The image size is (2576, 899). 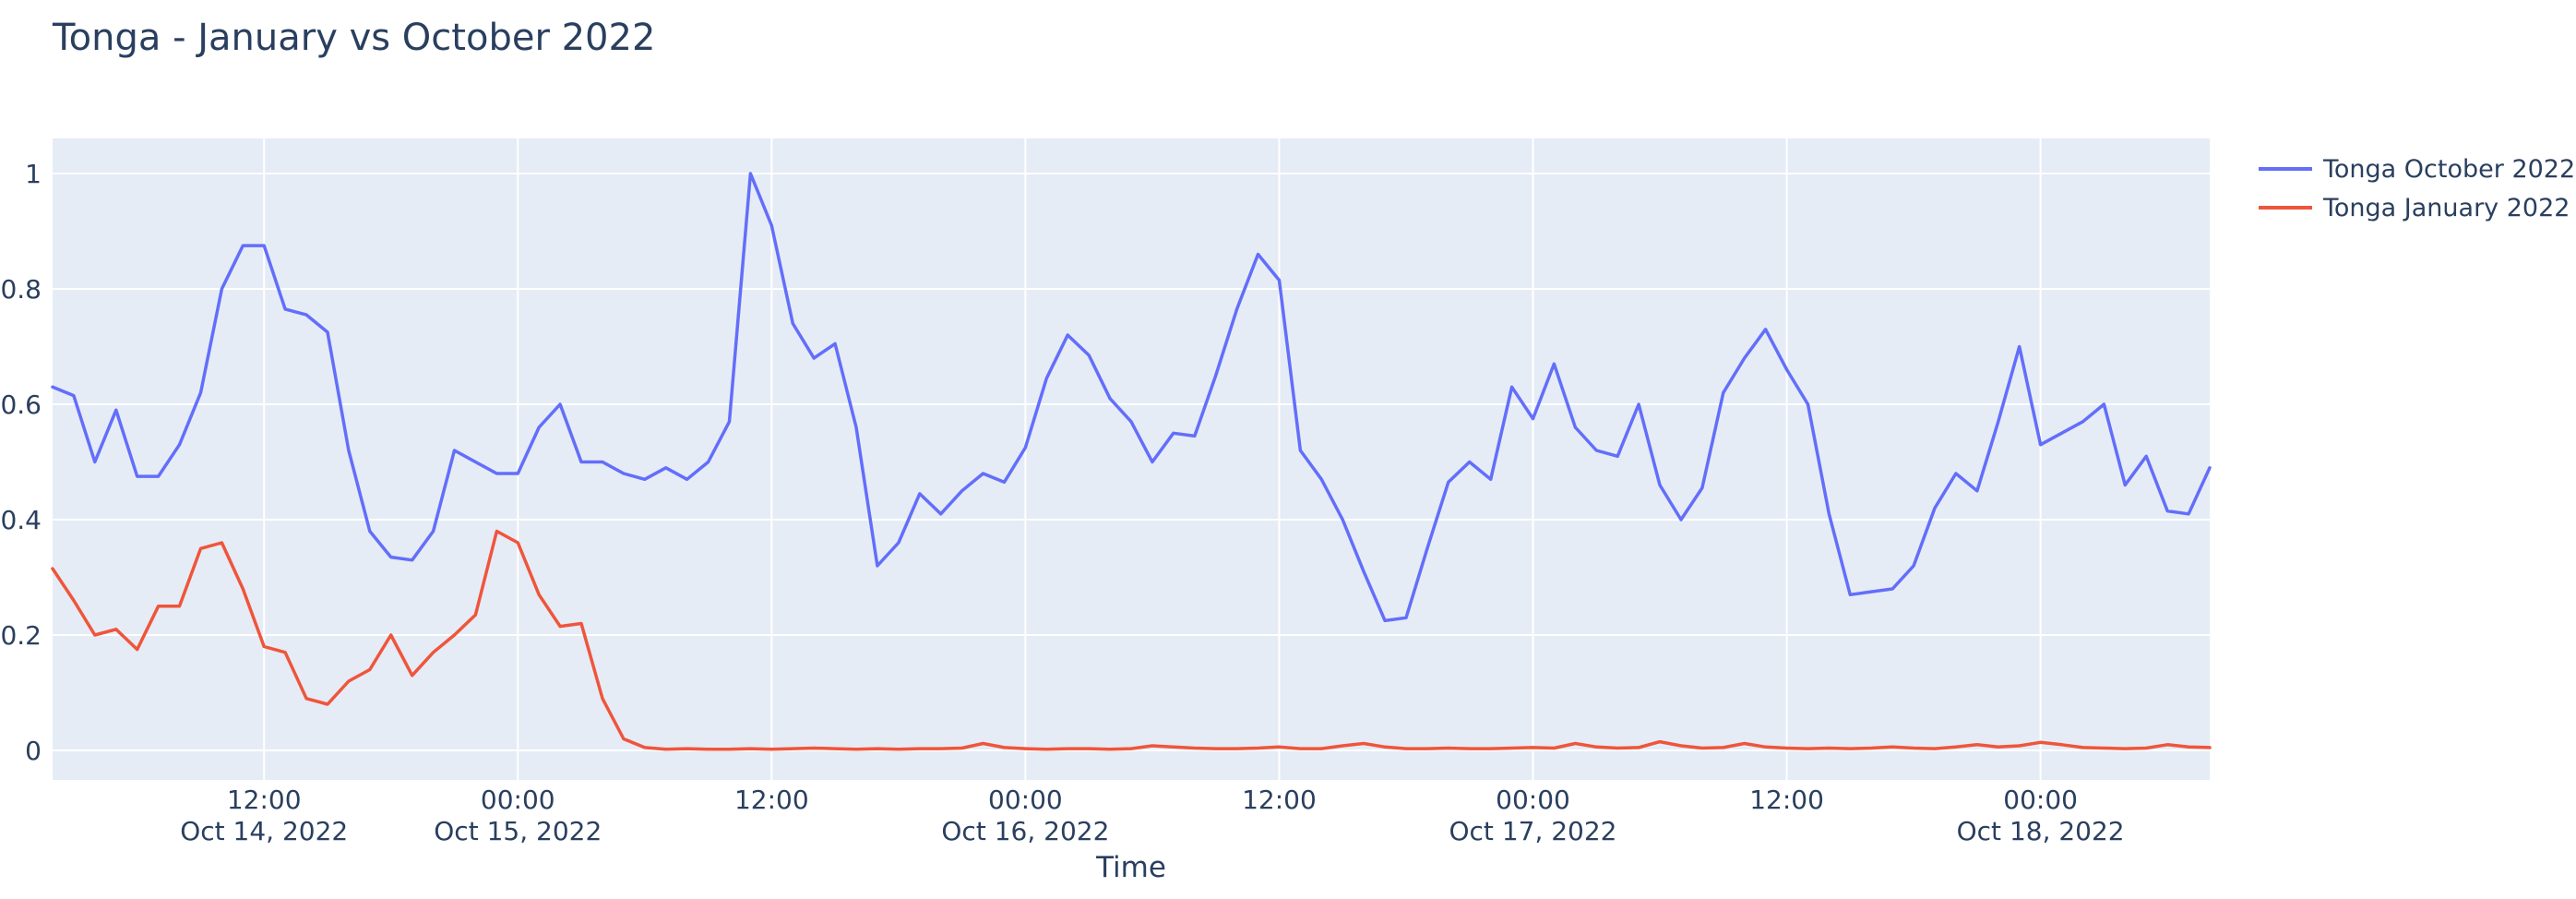 I want to click on x-tick-date: Oct 14, 2022, so click(x=264, y=831).